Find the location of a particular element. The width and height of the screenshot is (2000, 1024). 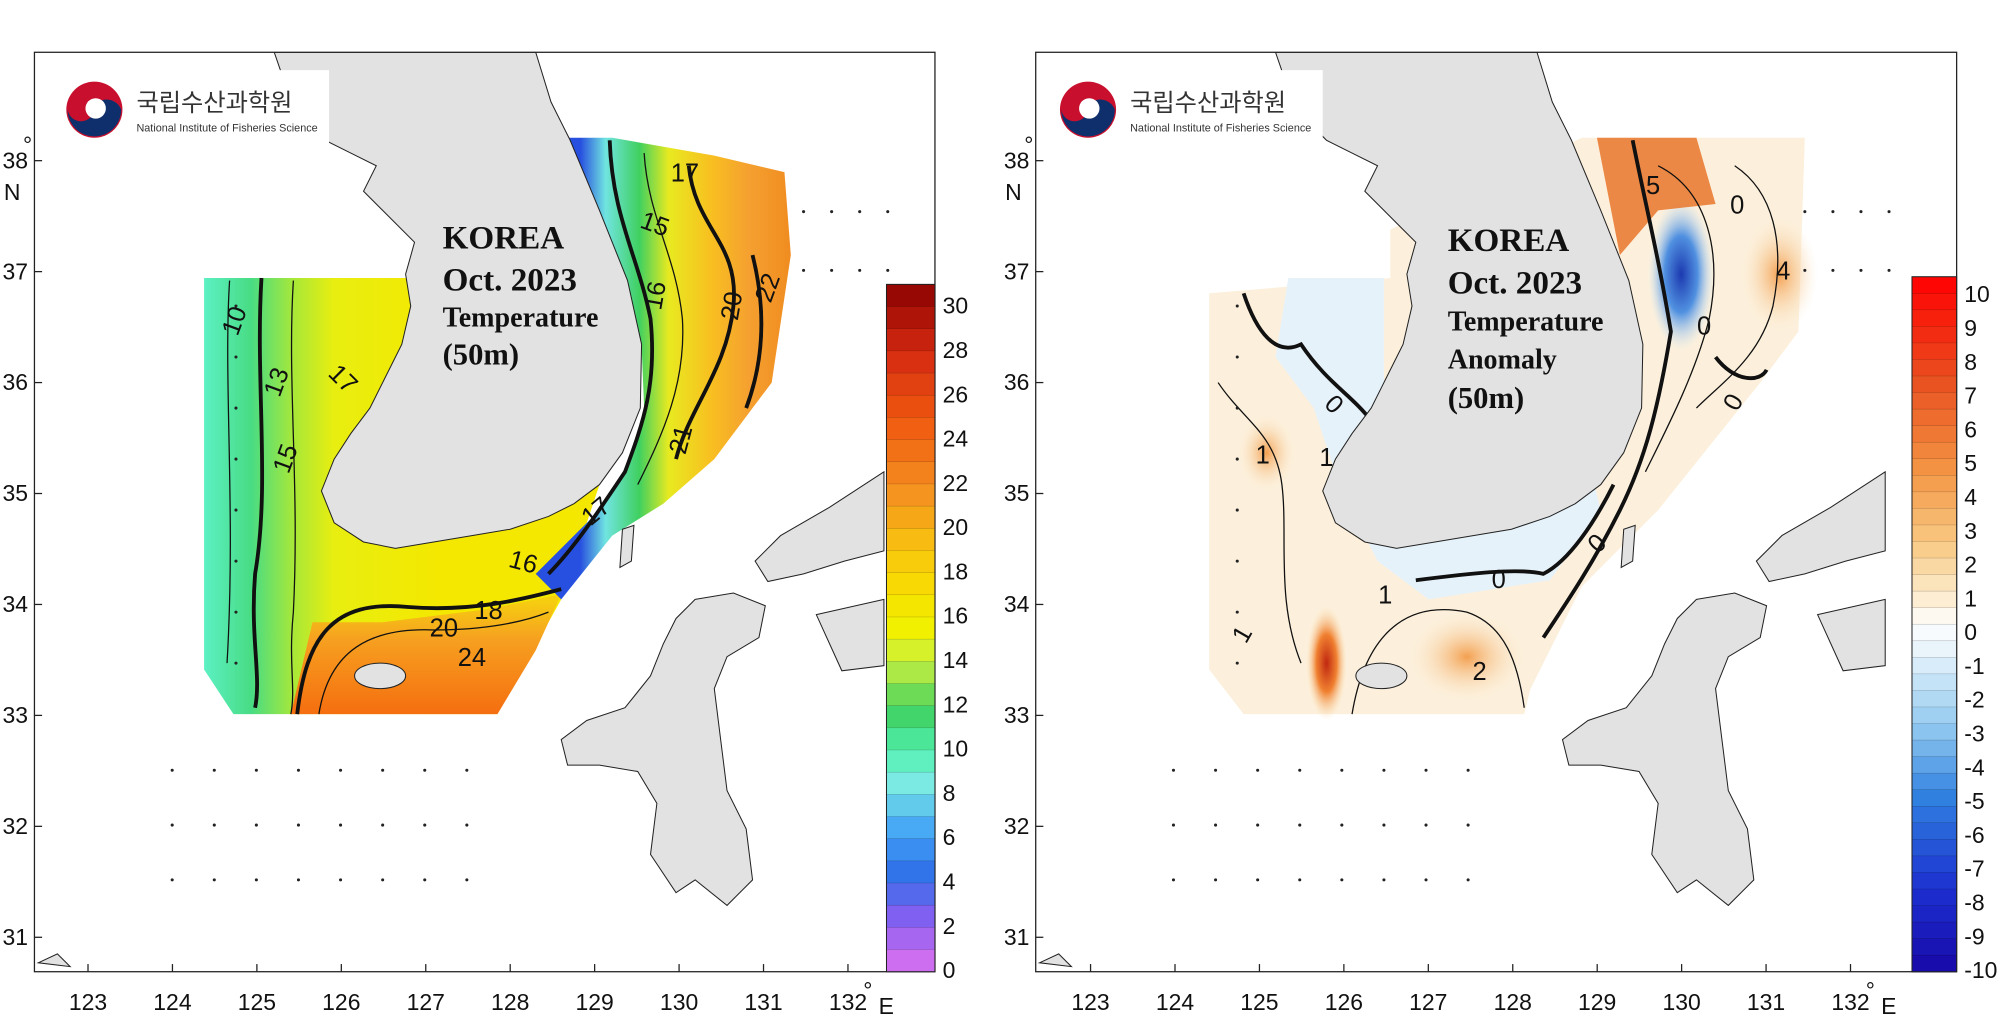

colorbar-label: -8 is located at coordinates (1974, 903).